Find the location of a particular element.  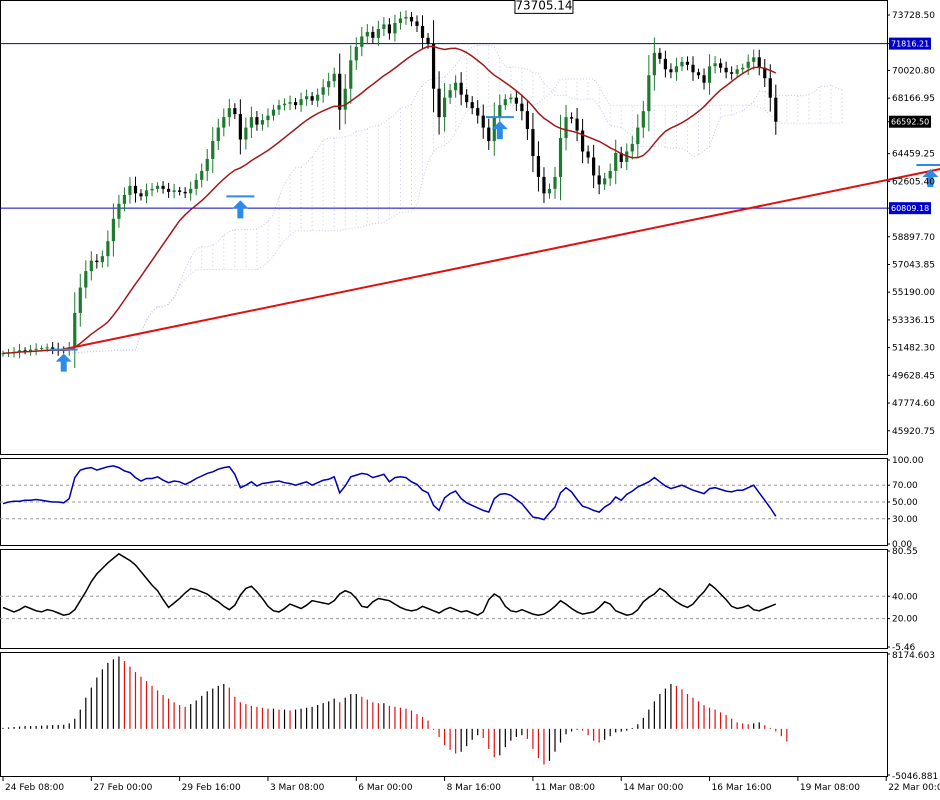

axis-tick-label: 80.55 is located at coordinates (905, 552).